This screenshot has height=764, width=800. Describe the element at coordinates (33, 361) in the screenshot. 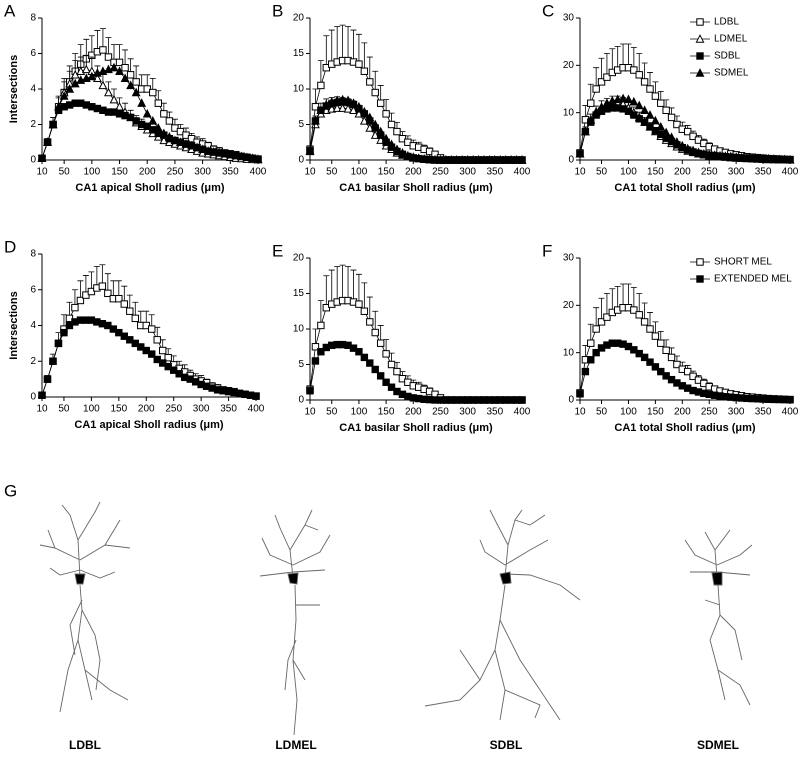

I see `y-tick-label: 2` at that location.